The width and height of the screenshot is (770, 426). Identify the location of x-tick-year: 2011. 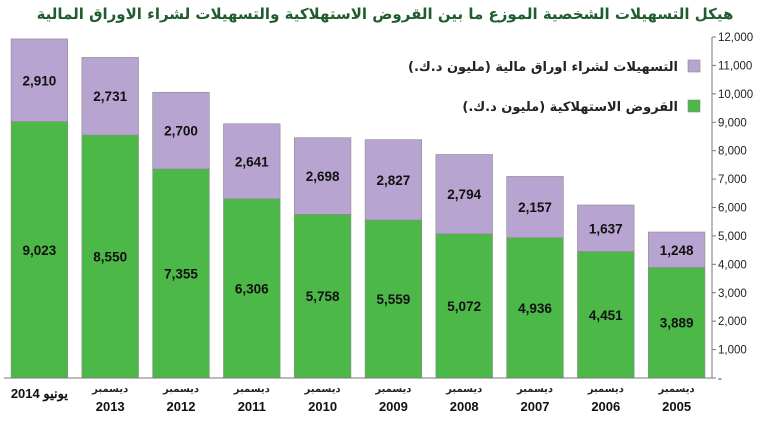
(252, 406).